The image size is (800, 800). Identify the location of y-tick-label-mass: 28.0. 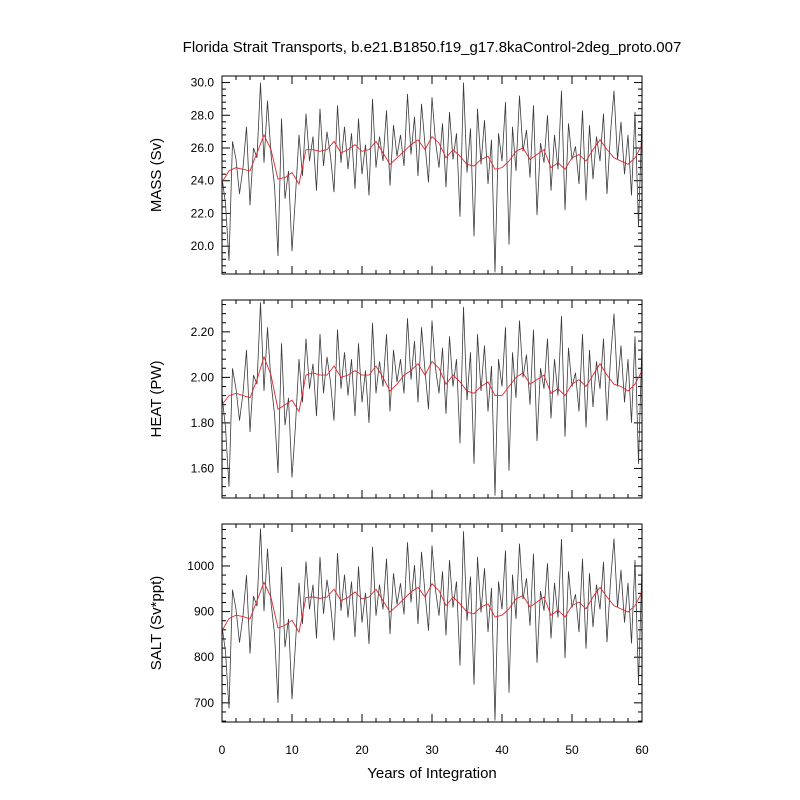
(203, 115).